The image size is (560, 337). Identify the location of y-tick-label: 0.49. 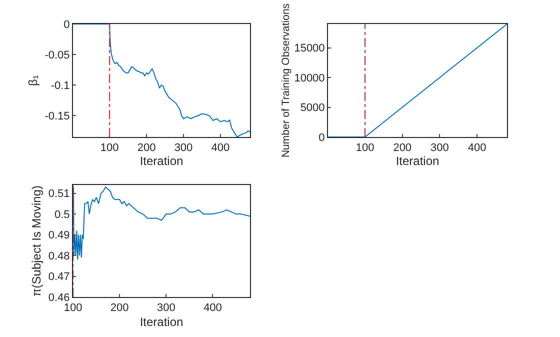
(59, 236).